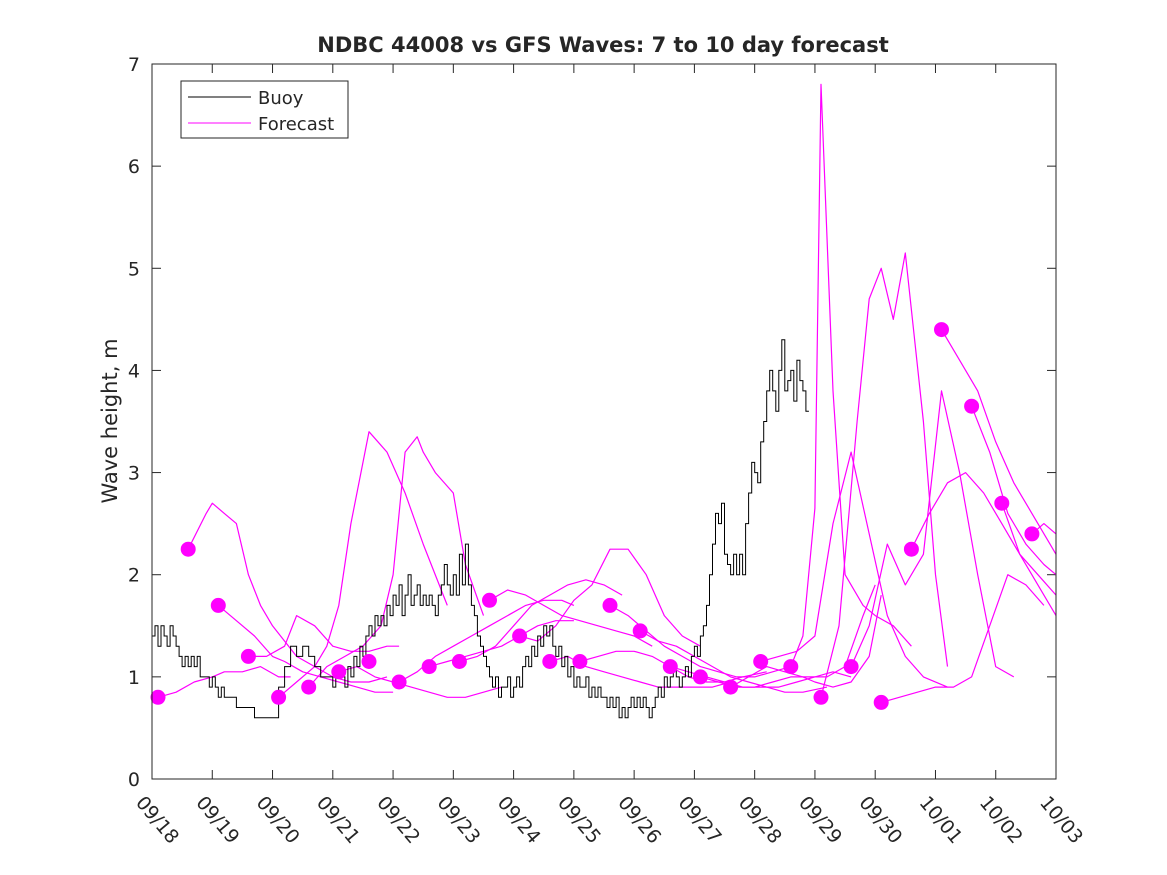 Image resolution: width=1167 pixels, height=875 pixels. I want to click on y-tick-label: 7, so click(134, 65).